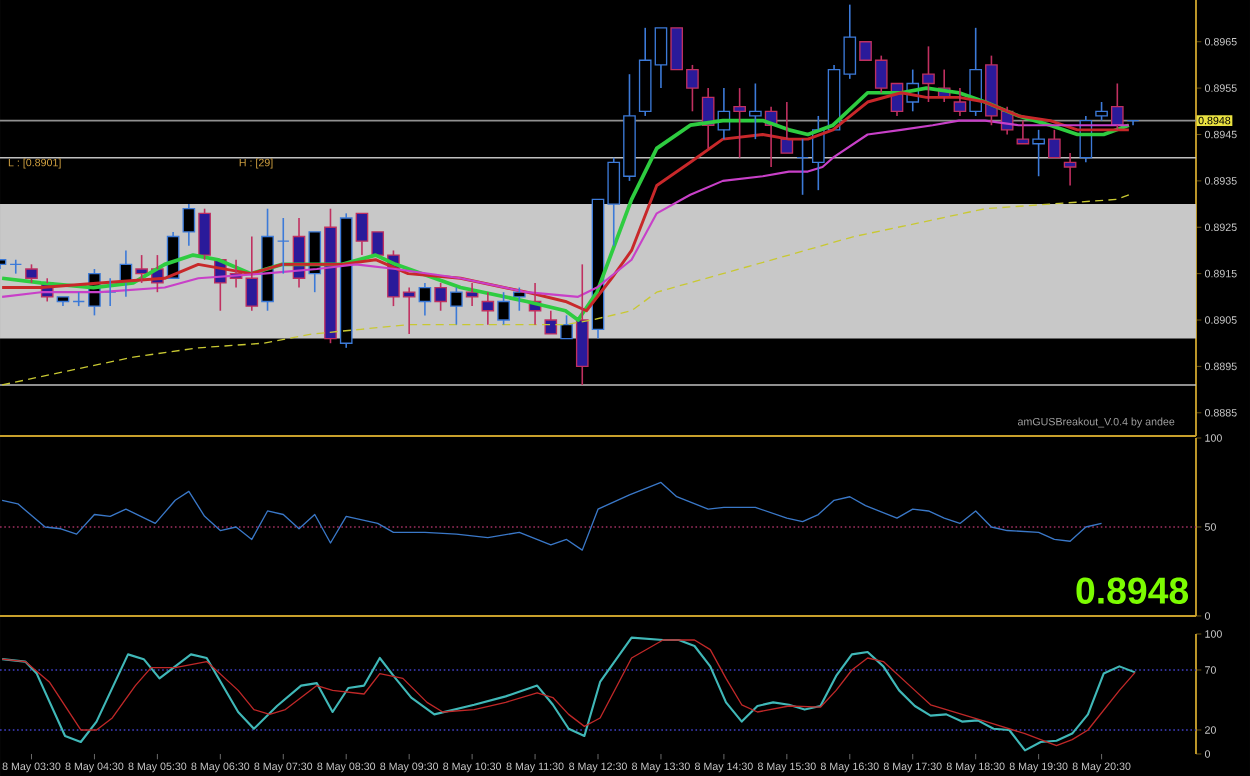  Describe the element at coordinates (1132, 590) in the screenshot. I see `annotation: 0.8948` at that location.